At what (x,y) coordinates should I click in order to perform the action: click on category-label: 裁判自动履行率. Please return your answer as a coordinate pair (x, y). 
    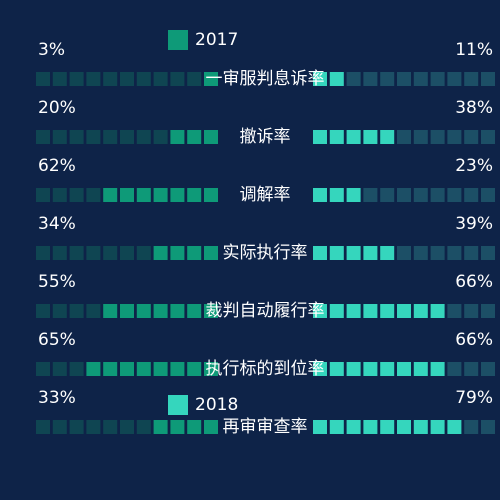
    Looking at the image, I should click on (265, 311).